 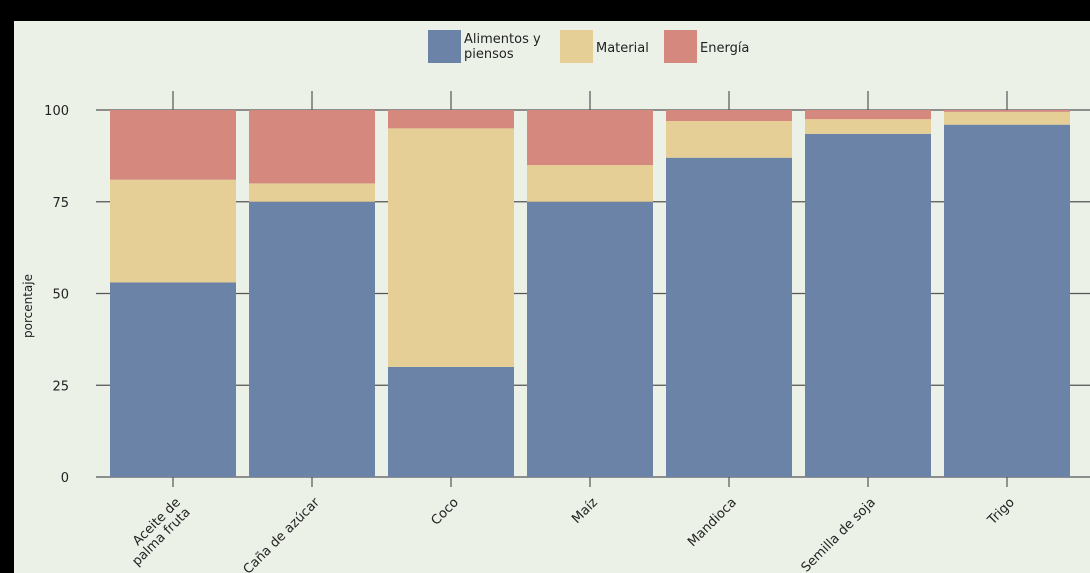 I want to click on legend: Alimentos y piensos Material Energía, so click(x=588, y=46).